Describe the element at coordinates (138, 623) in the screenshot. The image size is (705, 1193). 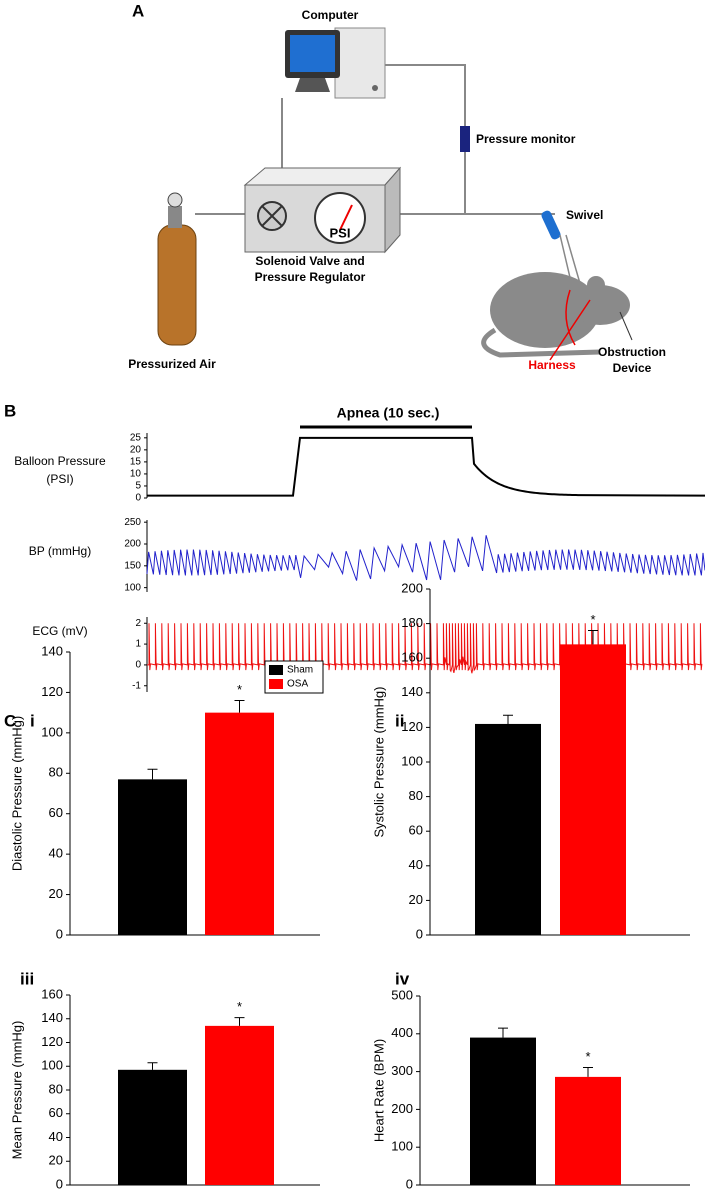
I see `y-tick-label: 2` at that location.